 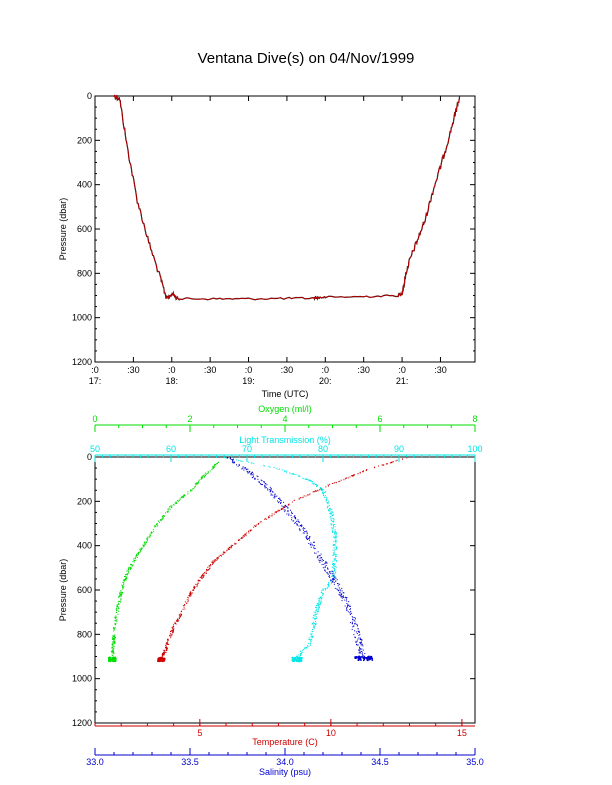 What do you see at coordinates (285, 440) in the screenshot?
I see `transmission-axis-title: Light Transmission (%)` at bounding box center [285, 440].